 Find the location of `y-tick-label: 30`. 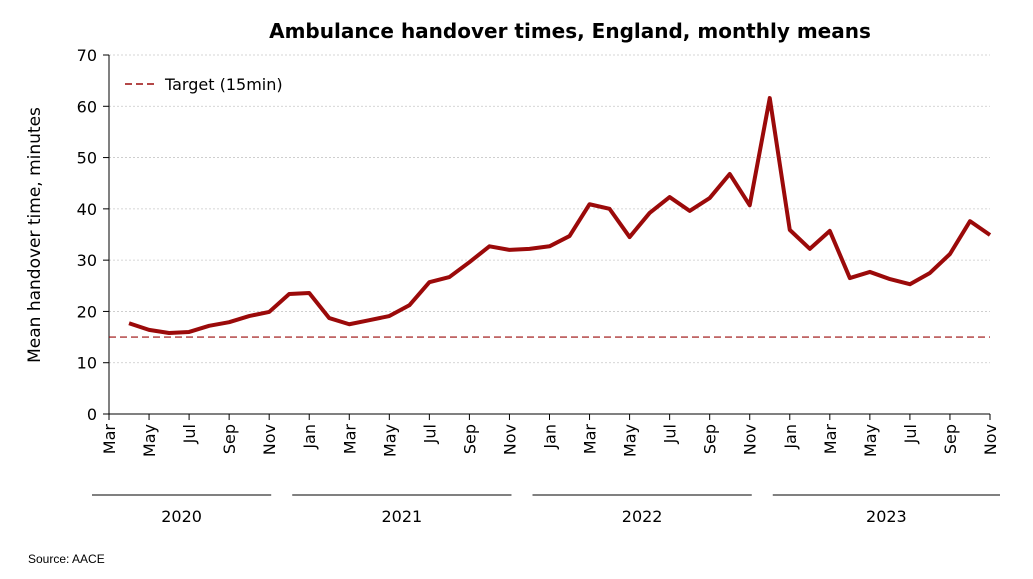

y-tick-label: 30 is located at coordinates (87, 260).